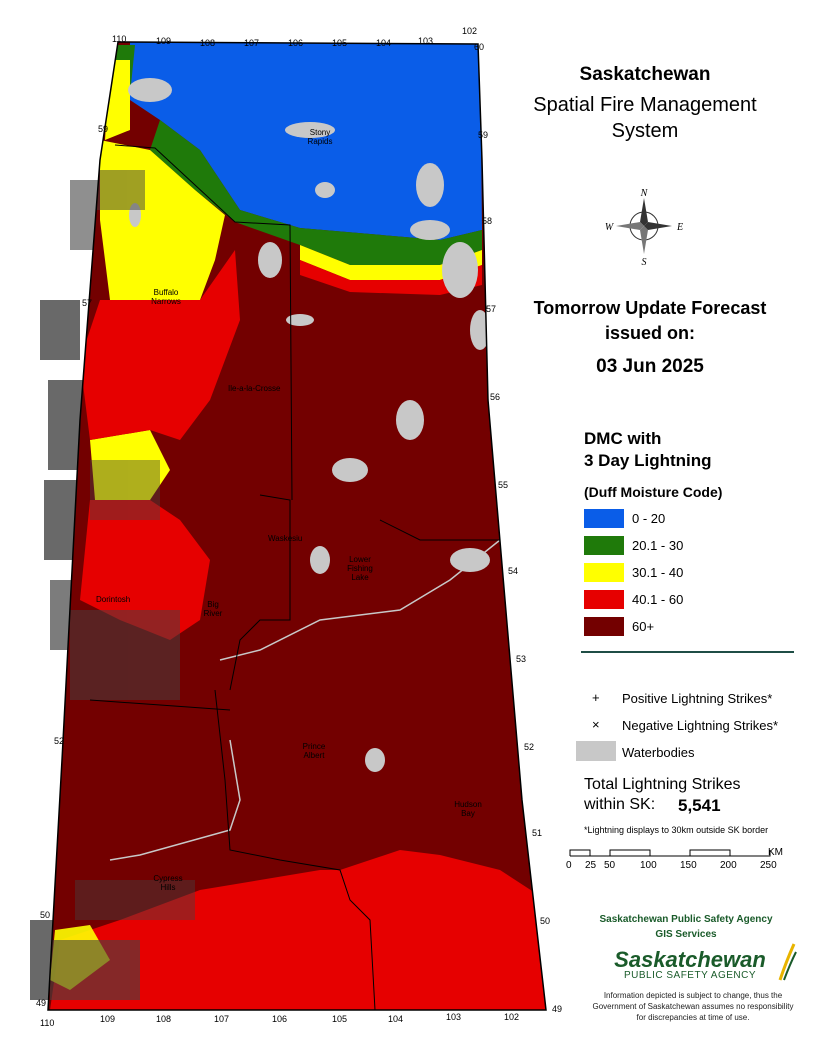  What do you see at coordinates (491, 309) in the screenshot?
I see `lat-right-57: 57` at bounding box center [491, 309].